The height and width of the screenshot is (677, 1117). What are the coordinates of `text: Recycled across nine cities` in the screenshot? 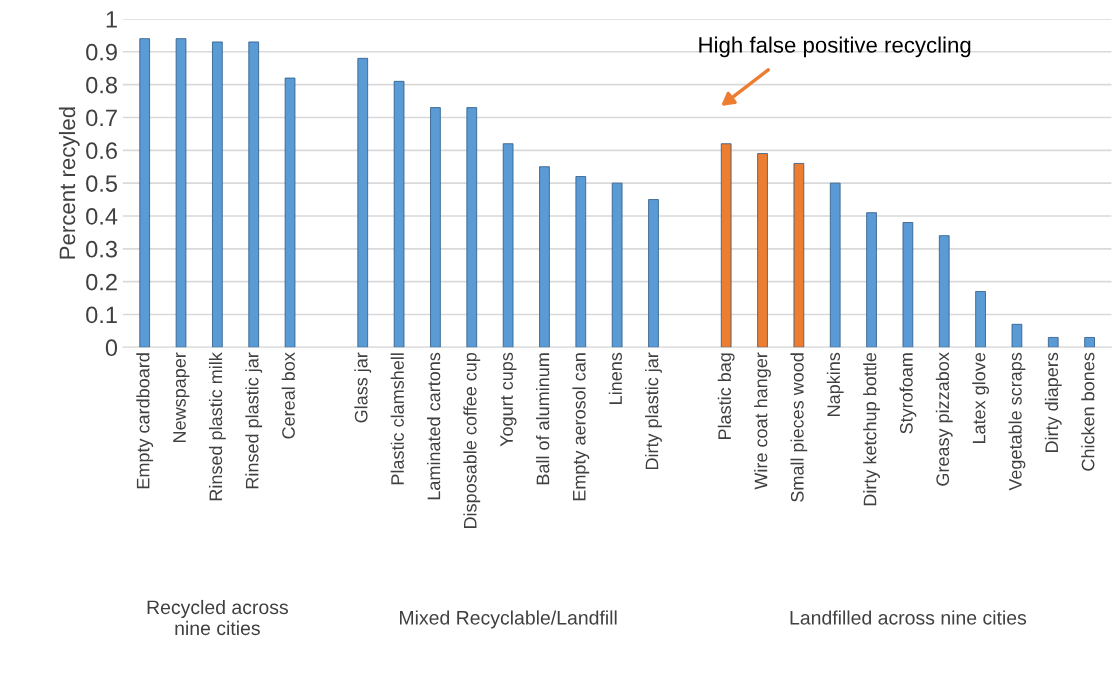 It's located at (217, 617).